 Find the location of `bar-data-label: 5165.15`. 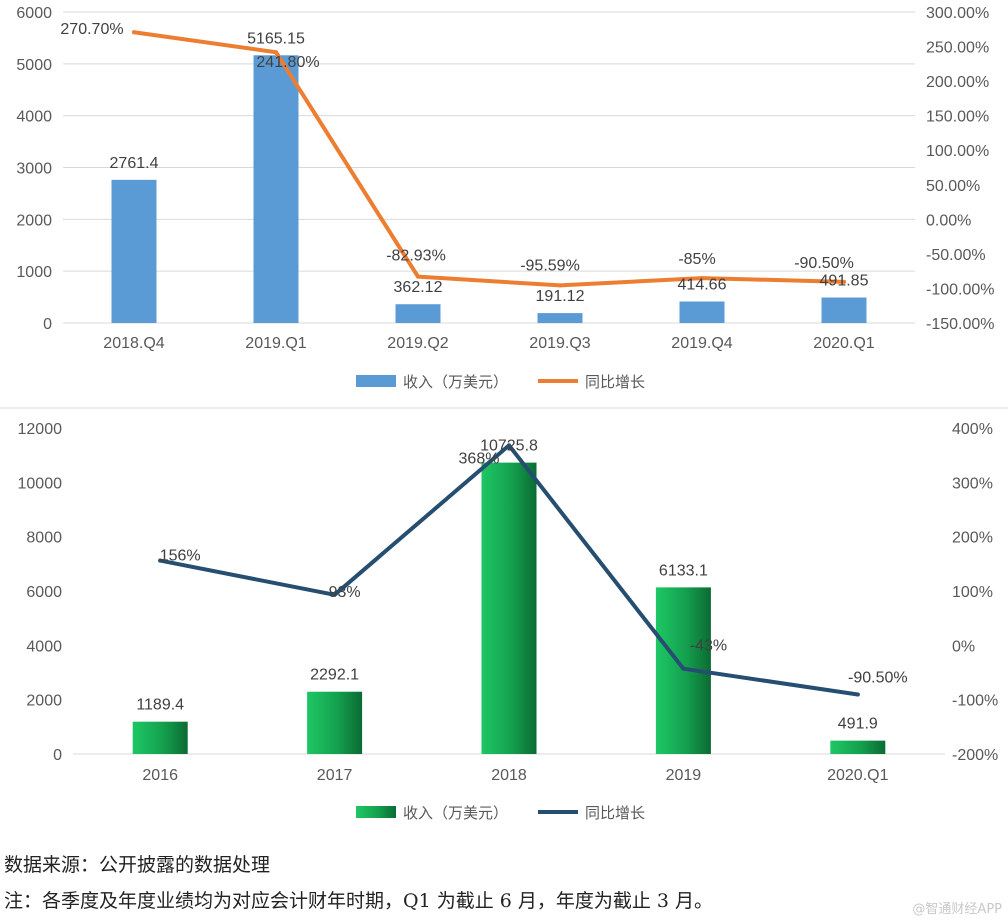

bar-data-label: 5165.15 is located at coordinates (276, 38).